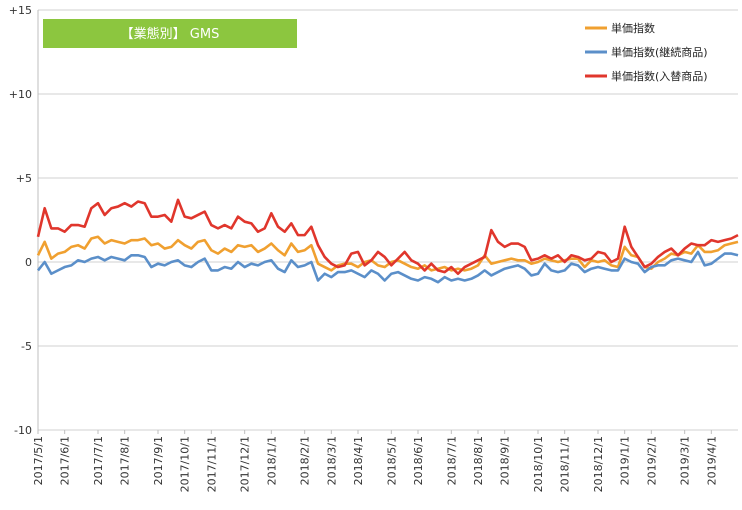 The image size is (742, 510). Describe the element at coordinates (391, 460) in the screenshot. I see `x-tick-label: 2018/5/1` at that location.